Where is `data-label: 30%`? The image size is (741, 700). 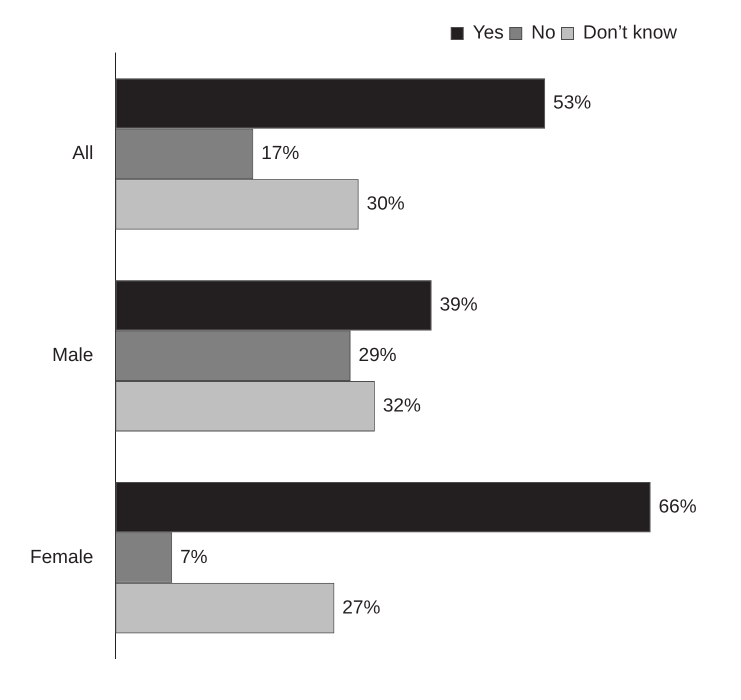
data-label: 30% is located at coordinates (385, 204).